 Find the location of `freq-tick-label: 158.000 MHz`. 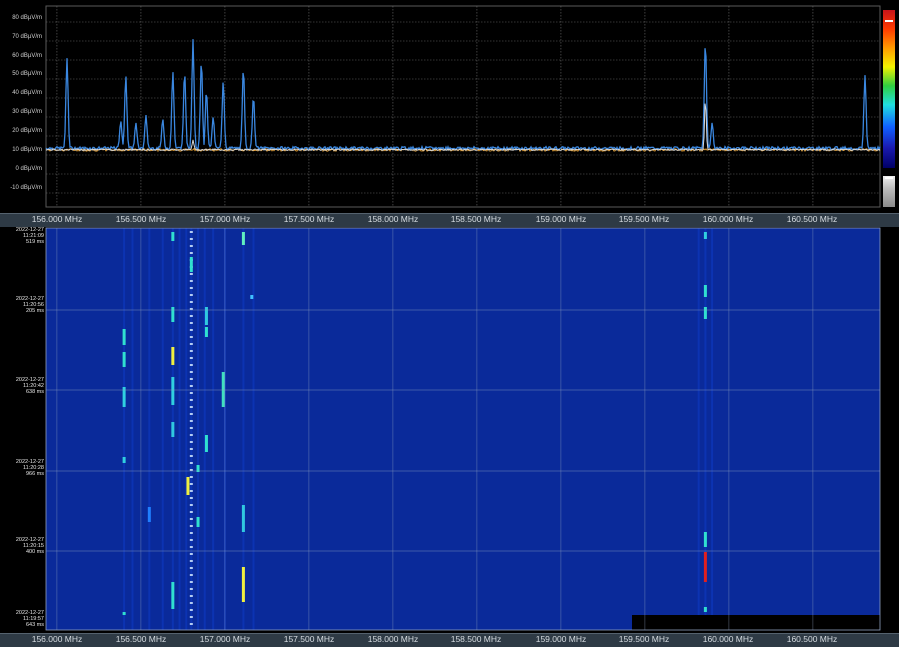

freq-tick-label: 158.000 MHz is located at coordinates (393, 219).